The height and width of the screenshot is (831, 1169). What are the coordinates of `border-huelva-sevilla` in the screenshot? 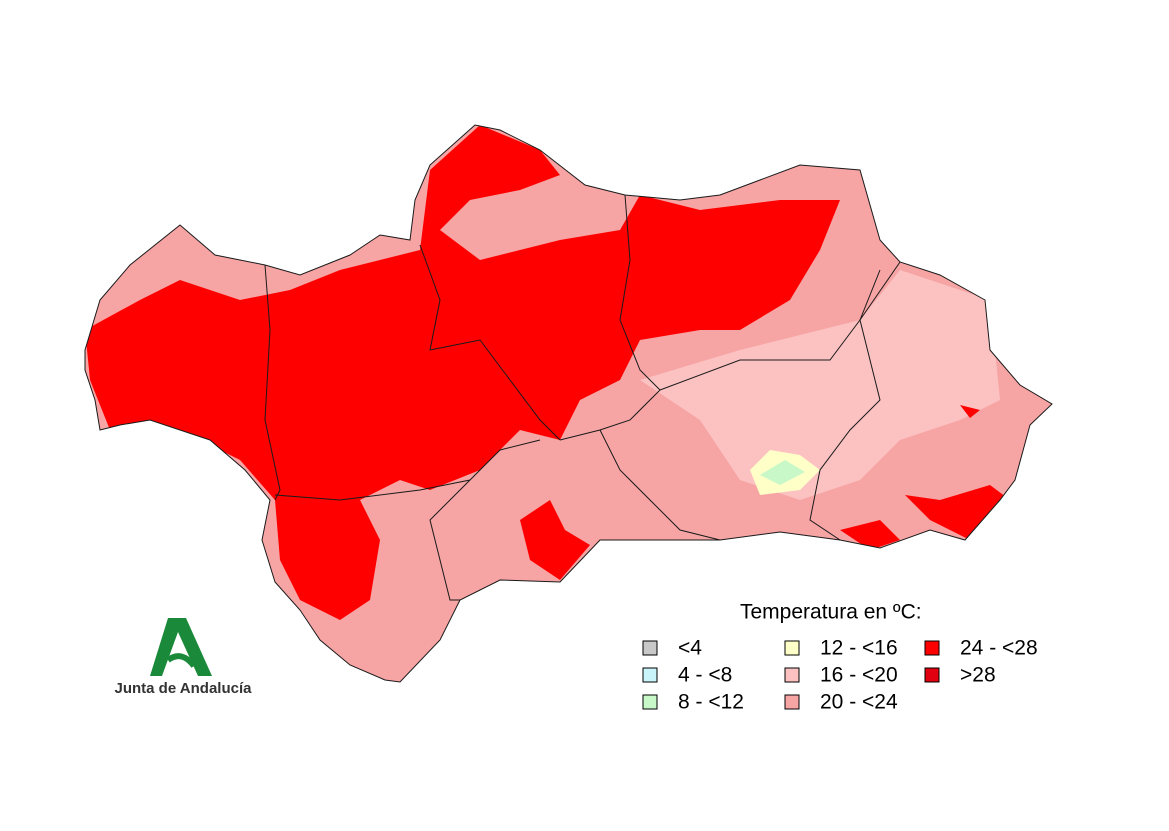 It's located at (272, 382).